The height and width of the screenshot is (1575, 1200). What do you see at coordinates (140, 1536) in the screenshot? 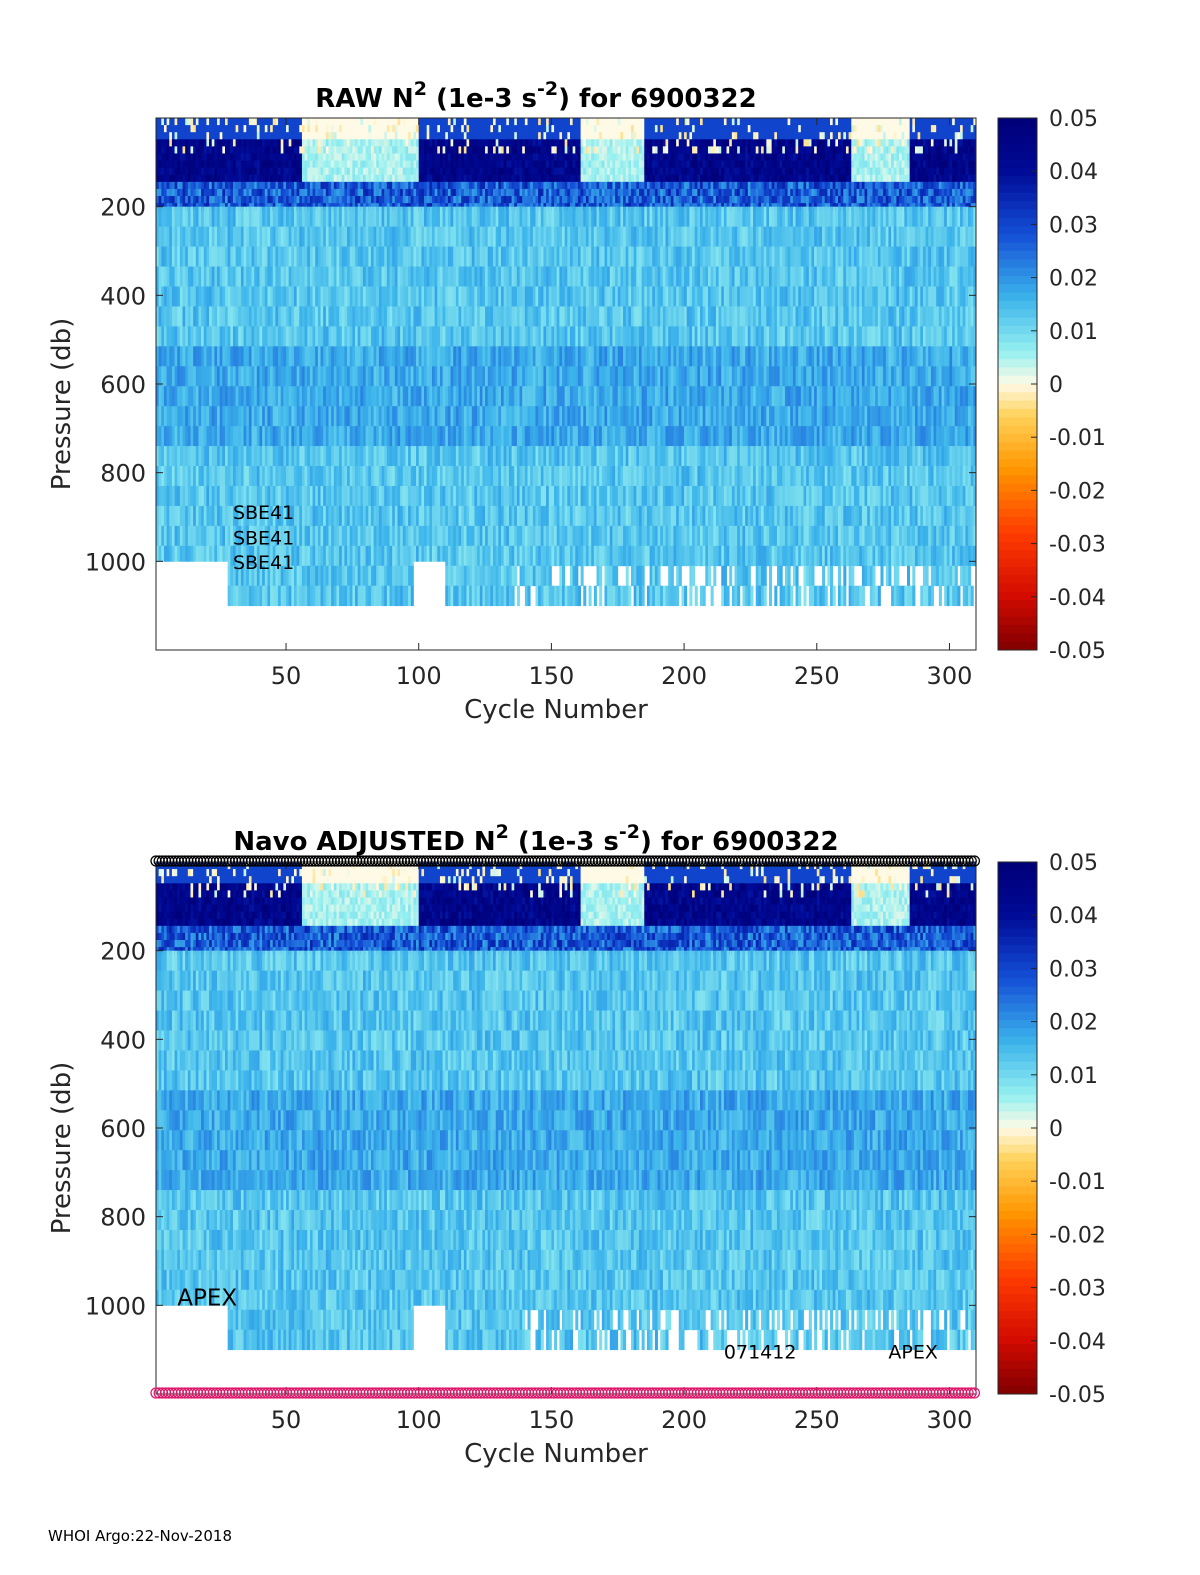
I see `footer-stamp: WHOI Argo:22-Nov-2018` at bounding box center [140, 1536].